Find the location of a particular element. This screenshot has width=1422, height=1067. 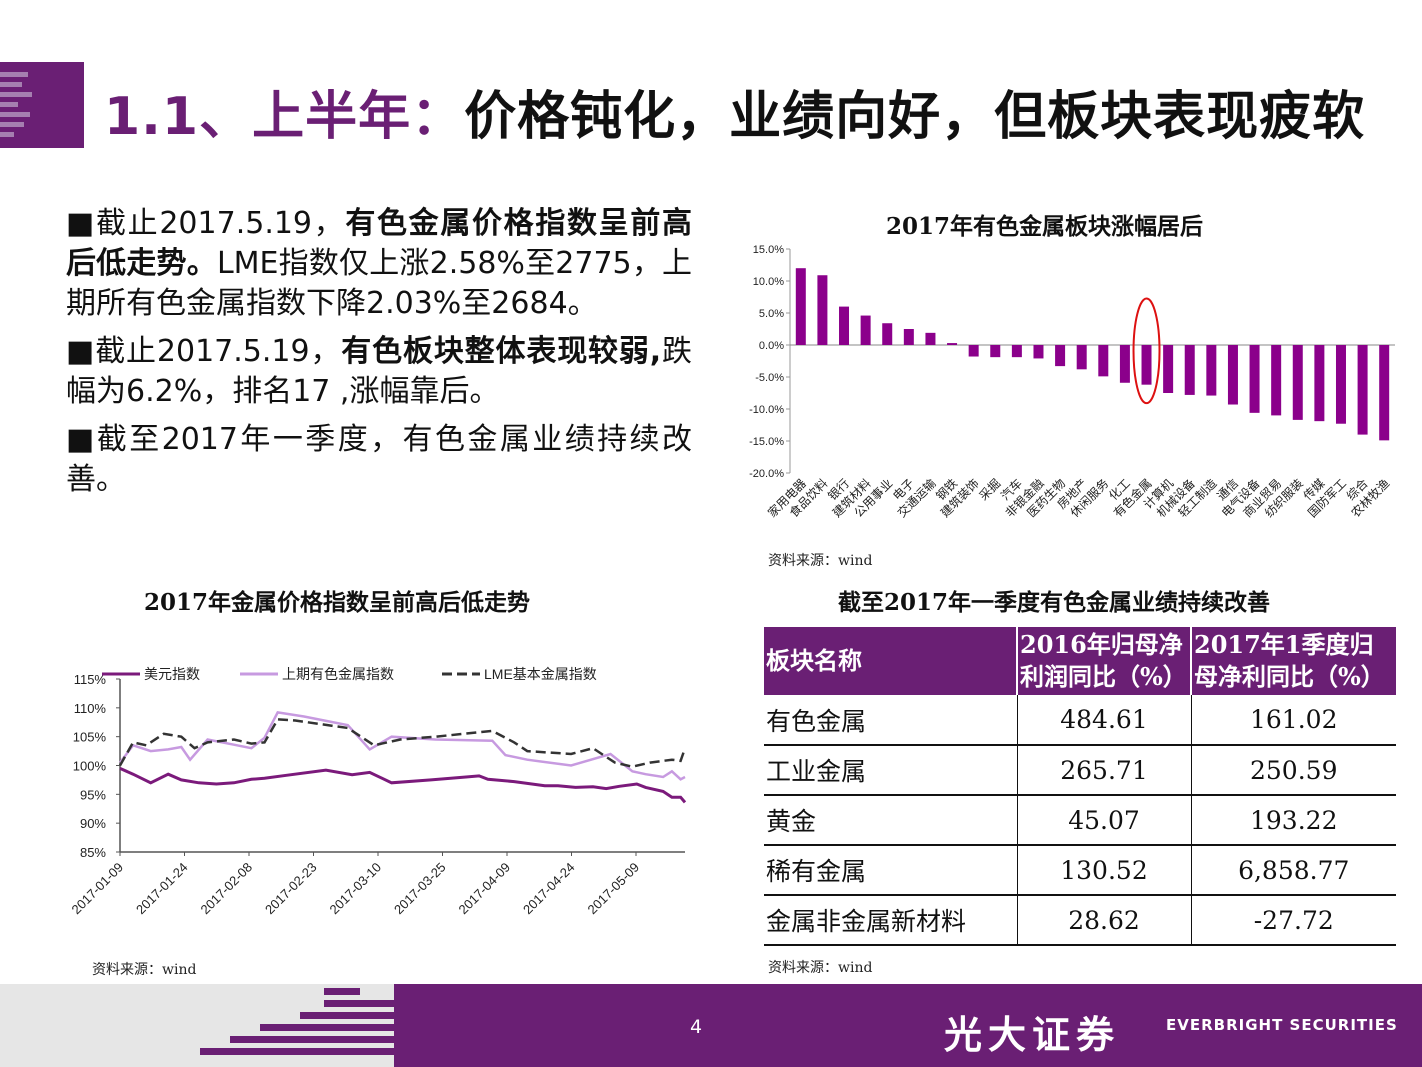

line-chart-source: 资料来源：wind is located at coordinates (144, 970).